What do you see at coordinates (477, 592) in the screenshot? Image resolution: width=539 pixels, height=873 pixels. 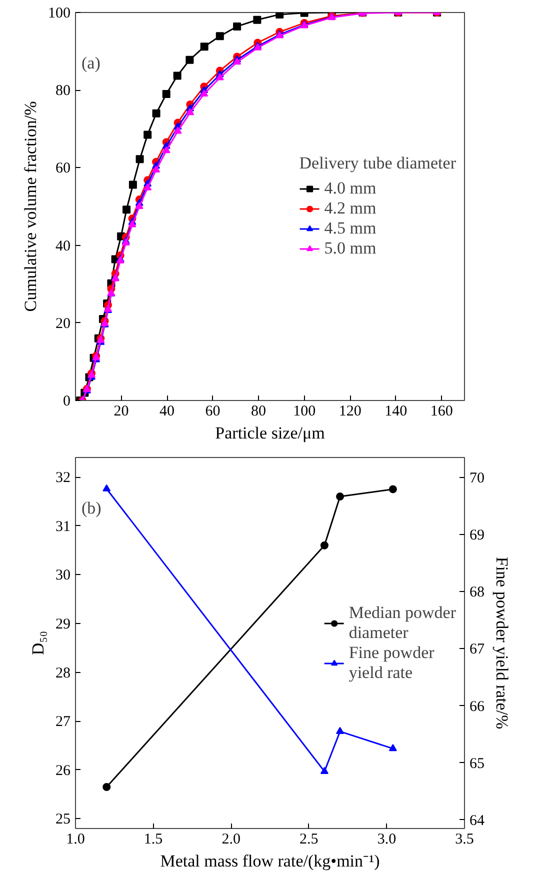 I see `y2-tick-label: 68` at bounding box center [477, 592].